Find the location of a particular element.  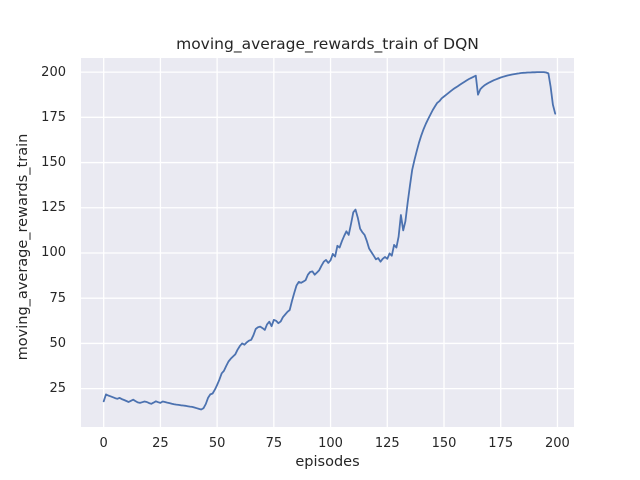

y-tick-label: 175 is located at coordinates (53, 117).